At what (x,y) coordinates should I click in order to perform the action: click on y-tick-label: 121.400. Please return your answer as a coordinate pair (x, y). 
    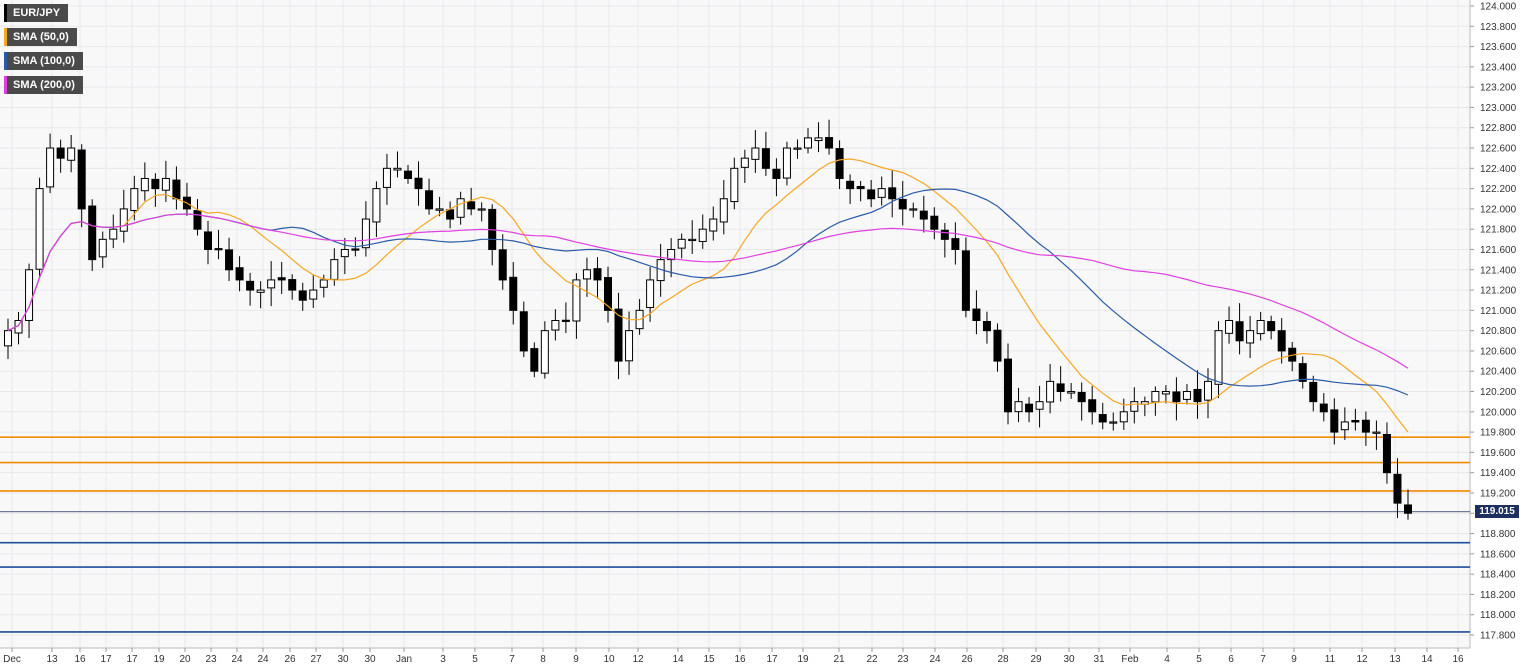
    Looking at the image, I should click on (1498, 270).